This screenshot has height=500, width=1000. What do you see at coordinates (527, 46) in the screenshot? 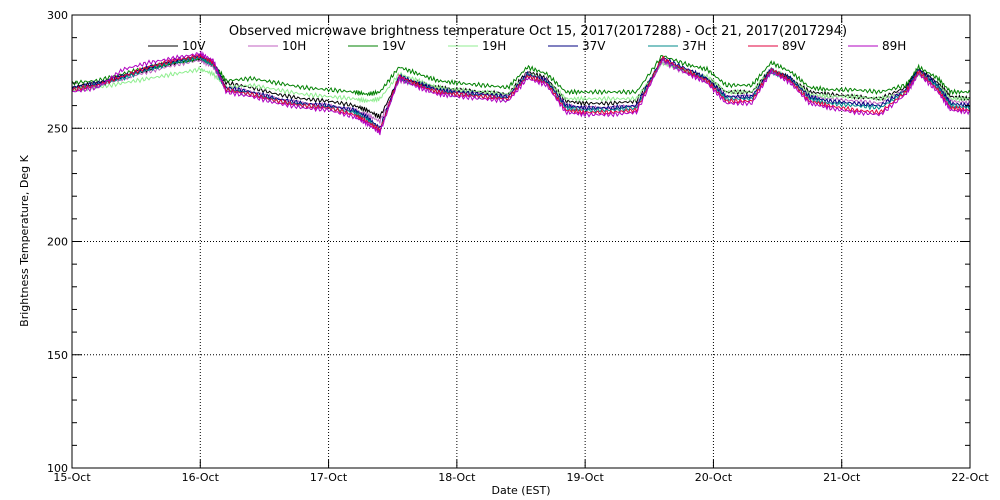
I see `legend: 10V 10H 19V 19H 37V 37H 89V 89H` at bounding box center [527, 46].